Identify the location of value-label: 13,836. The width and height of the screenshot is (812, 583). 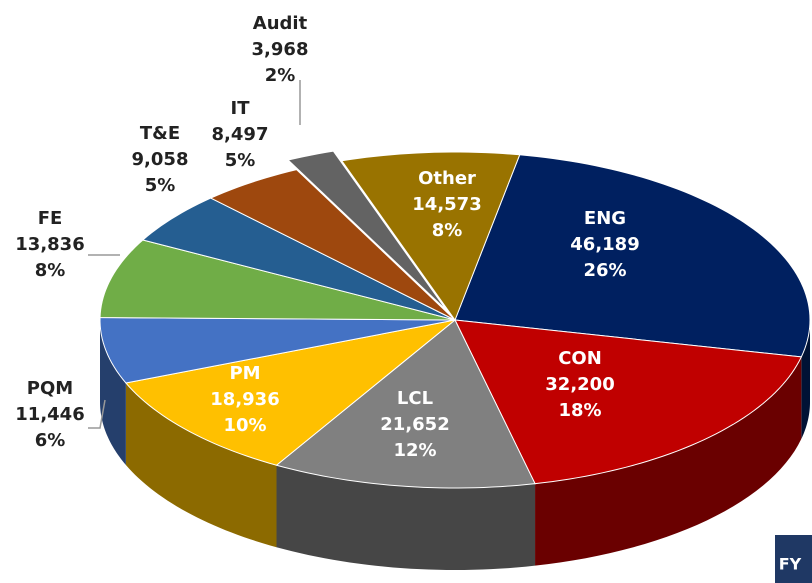
(49, 244).